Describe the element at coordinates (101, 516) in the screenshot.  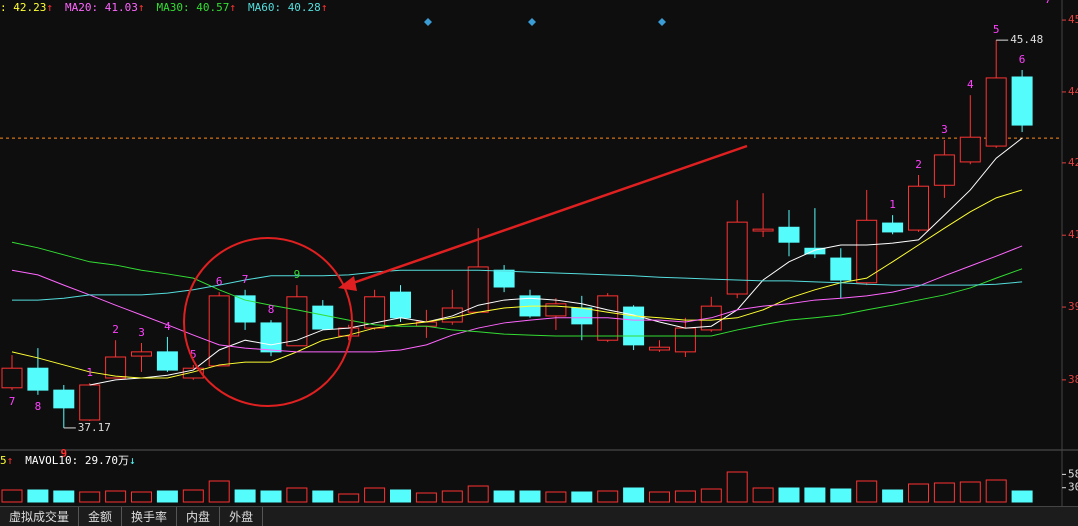
I see `tab: 金额` at that location.